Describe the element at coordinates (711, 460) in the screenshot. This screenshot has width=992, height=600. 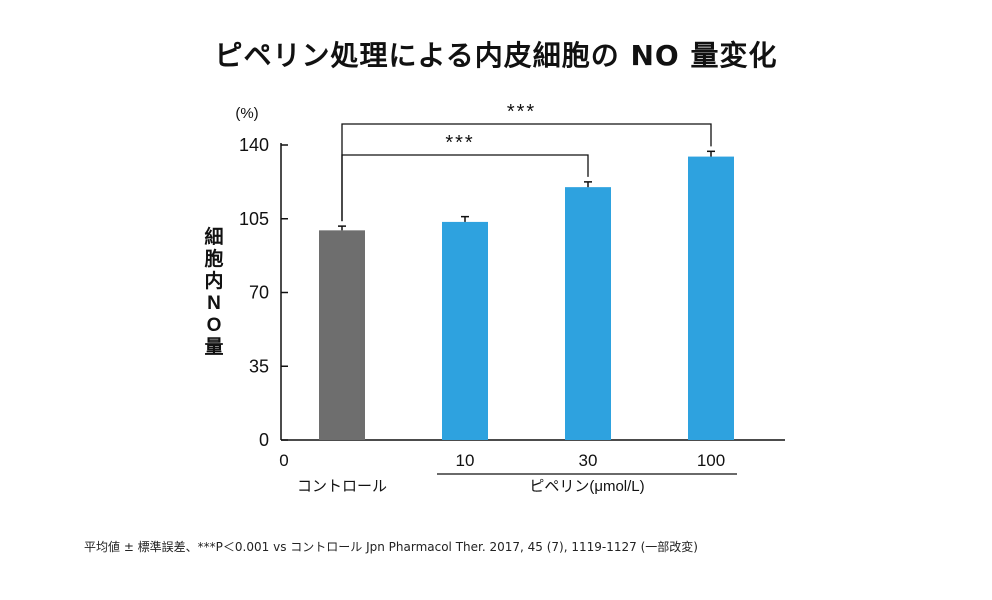
I see `category-label: 100` at that location.